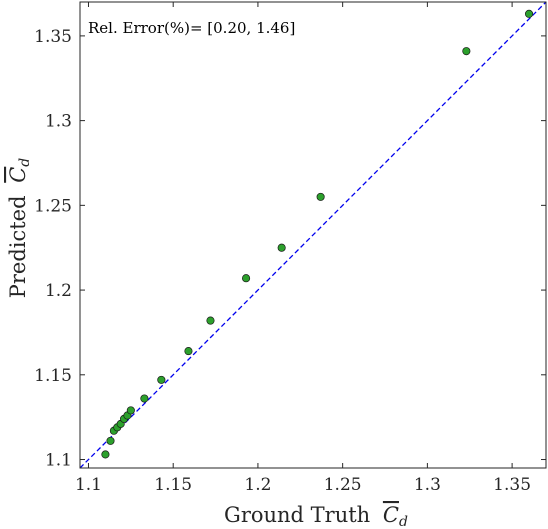  I want to click on y-tick-label: 1.35, so click(53, 37).